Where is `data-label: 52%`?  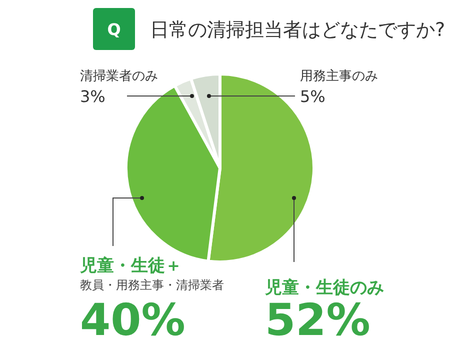 data-label: 52% is located at coordinates (317, 320).